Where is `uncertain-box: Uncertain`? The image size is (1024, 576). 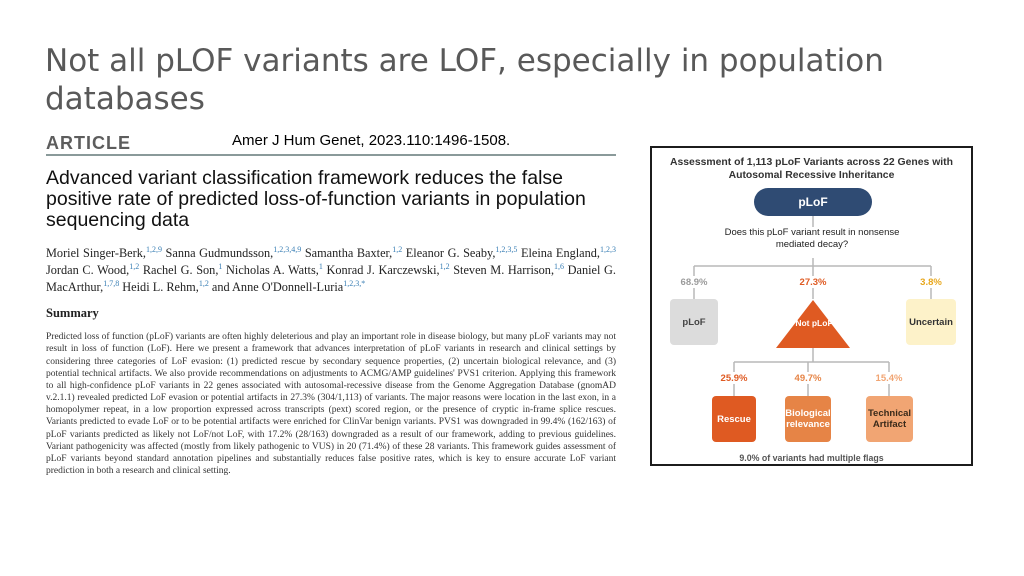
uncertain-box: Uncertain is located at coordinates (931, 322).